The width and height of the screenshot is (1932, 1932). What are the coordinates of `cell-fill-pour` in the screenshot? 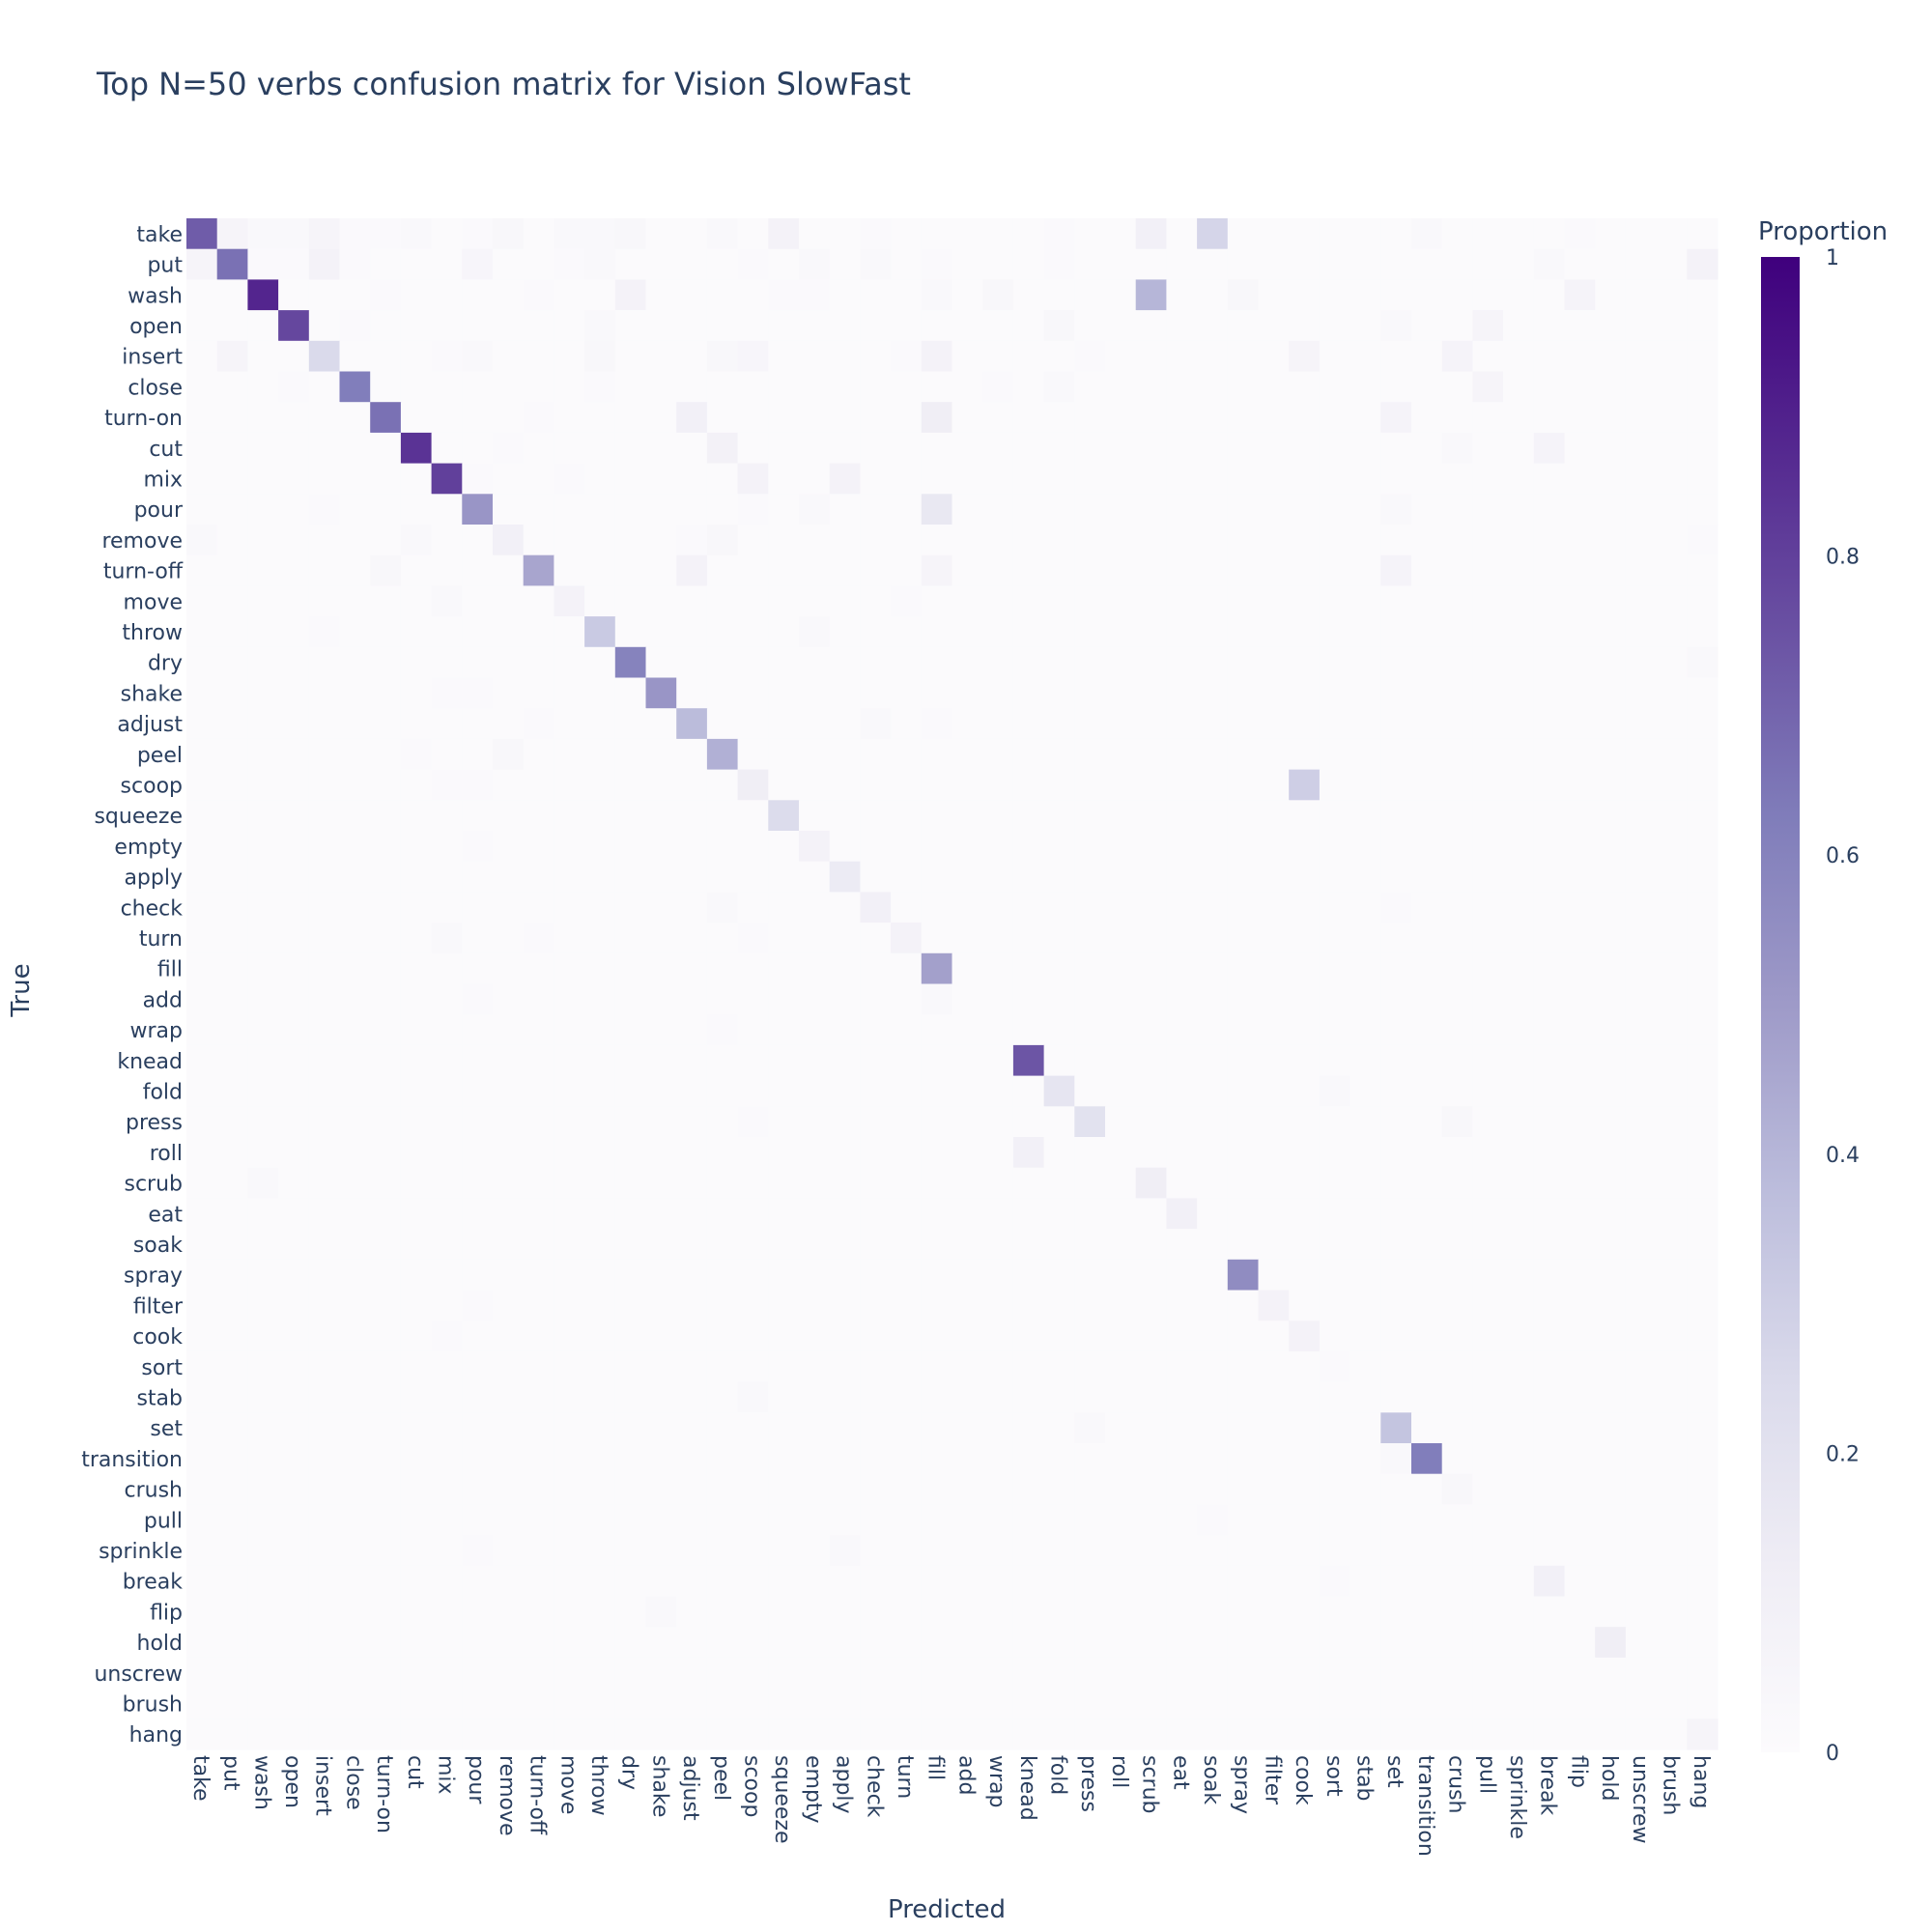 It's located at (478, 968).